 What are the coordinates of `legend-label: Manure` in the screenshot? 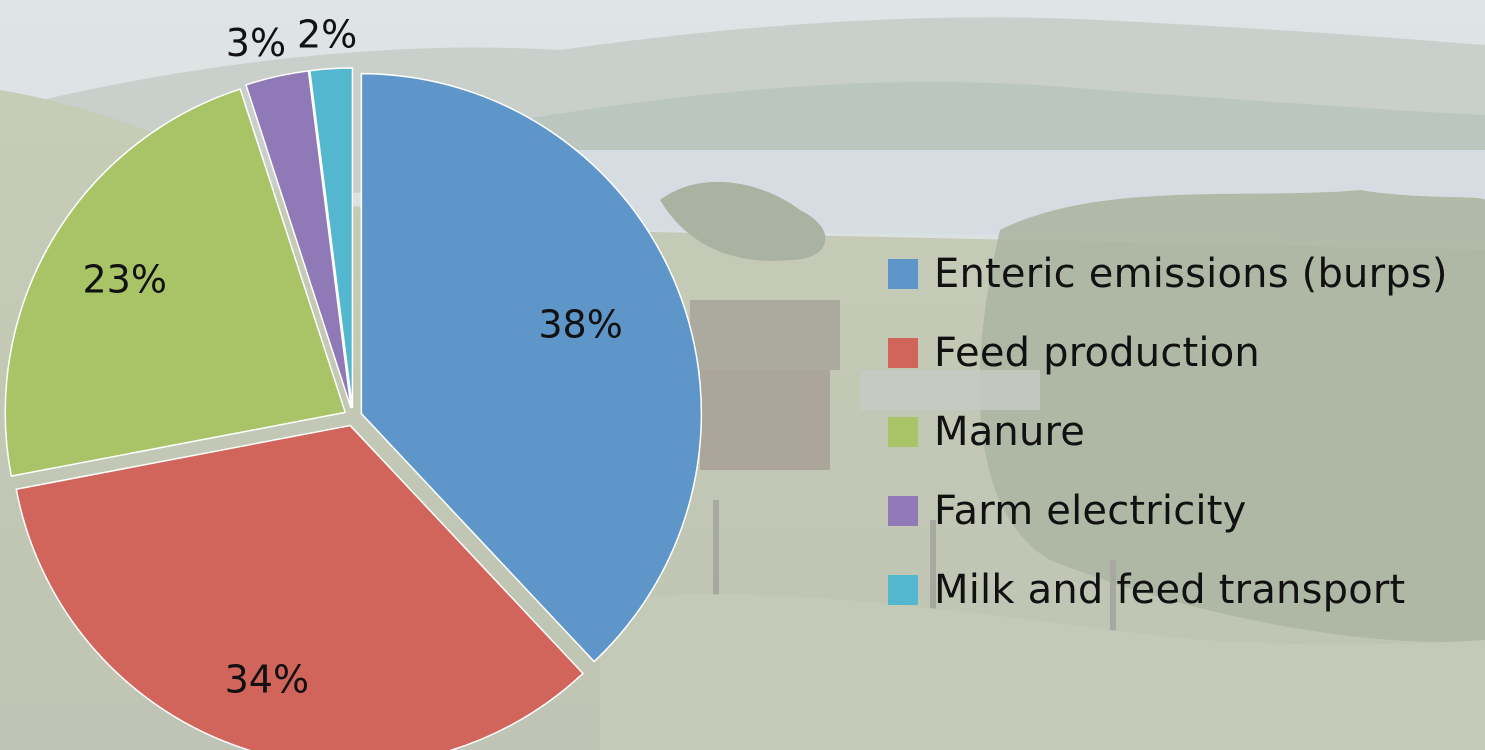 It's located at (1010, 431).